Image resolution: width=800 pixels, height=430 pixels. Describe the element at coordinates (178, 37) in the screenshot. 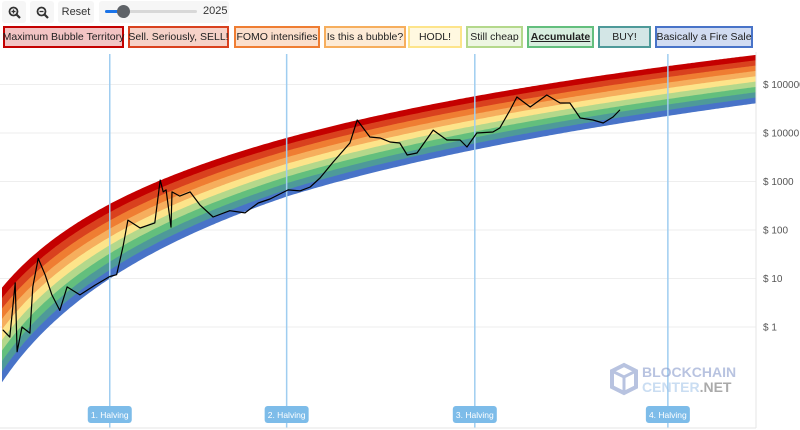

I see `legend-button-1: Sell. Seriously, SELL!` at that location.